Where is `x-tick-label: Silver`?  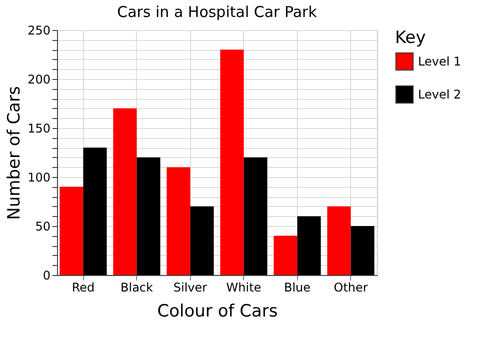
x-tick-label: Silver is located at coordinates (190, 287).